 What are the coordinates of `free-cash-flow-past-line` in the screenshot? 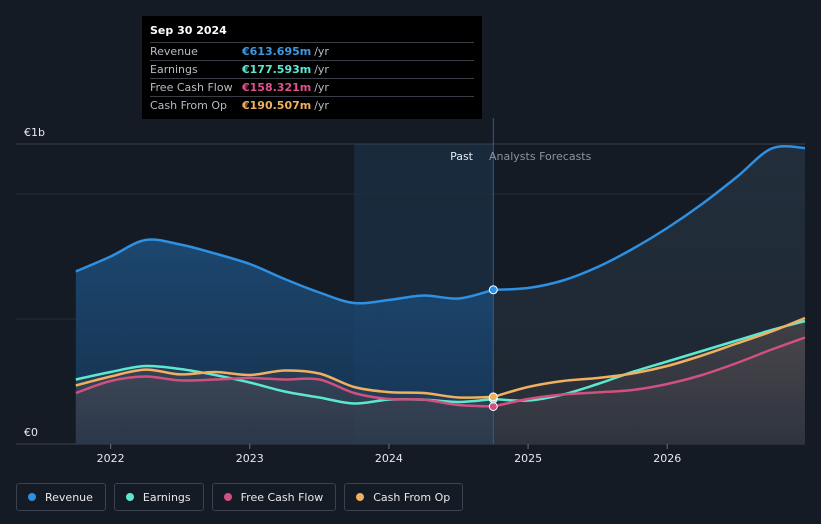 It's located at (284, 391).